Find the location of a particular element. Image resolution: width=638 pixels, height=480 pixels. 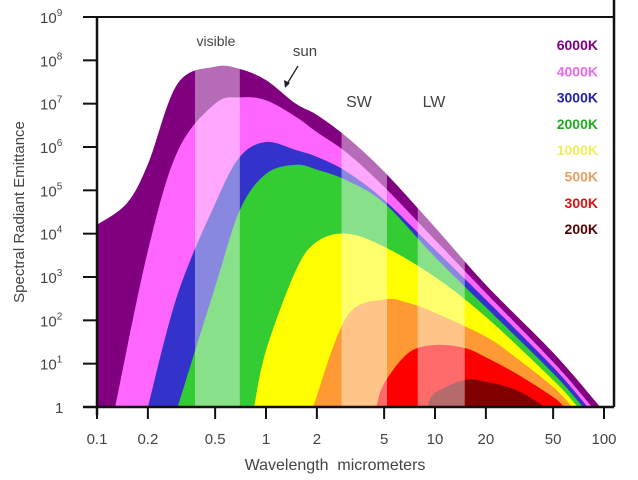

y-tick-label: 10³ is located at coordinates (51, 277).